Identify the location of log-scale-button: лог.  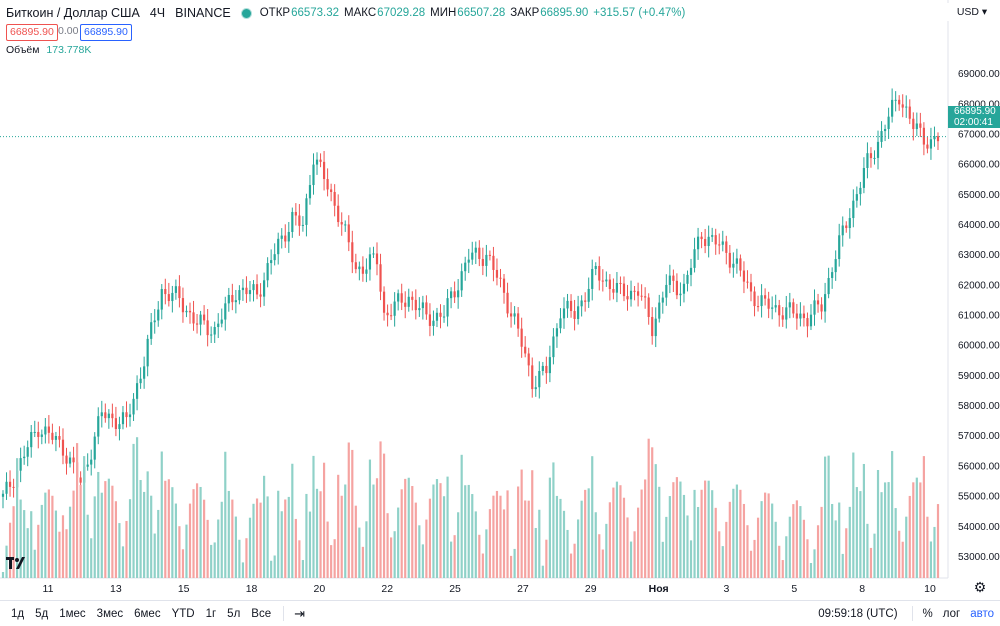
(951, 613).